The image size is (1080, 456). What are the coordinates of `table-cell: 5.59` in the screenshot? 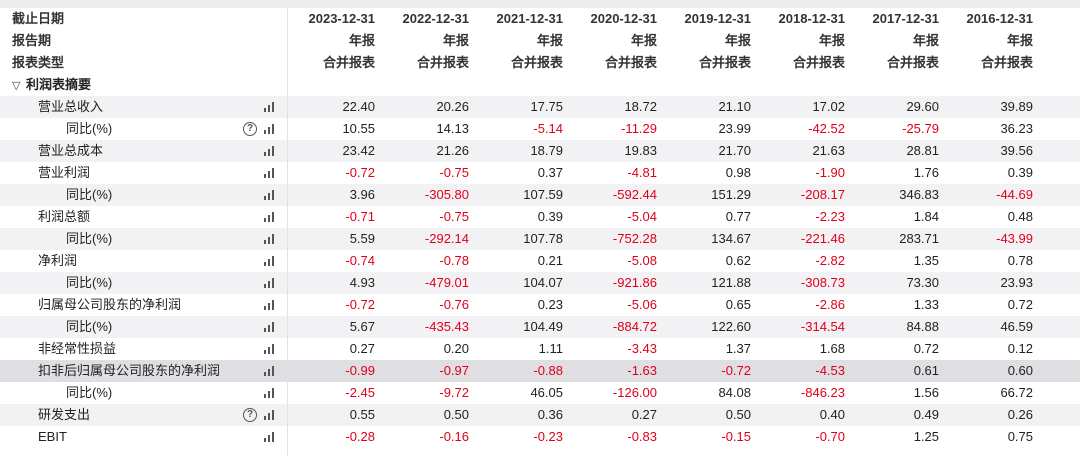 It's located at (362, 238).